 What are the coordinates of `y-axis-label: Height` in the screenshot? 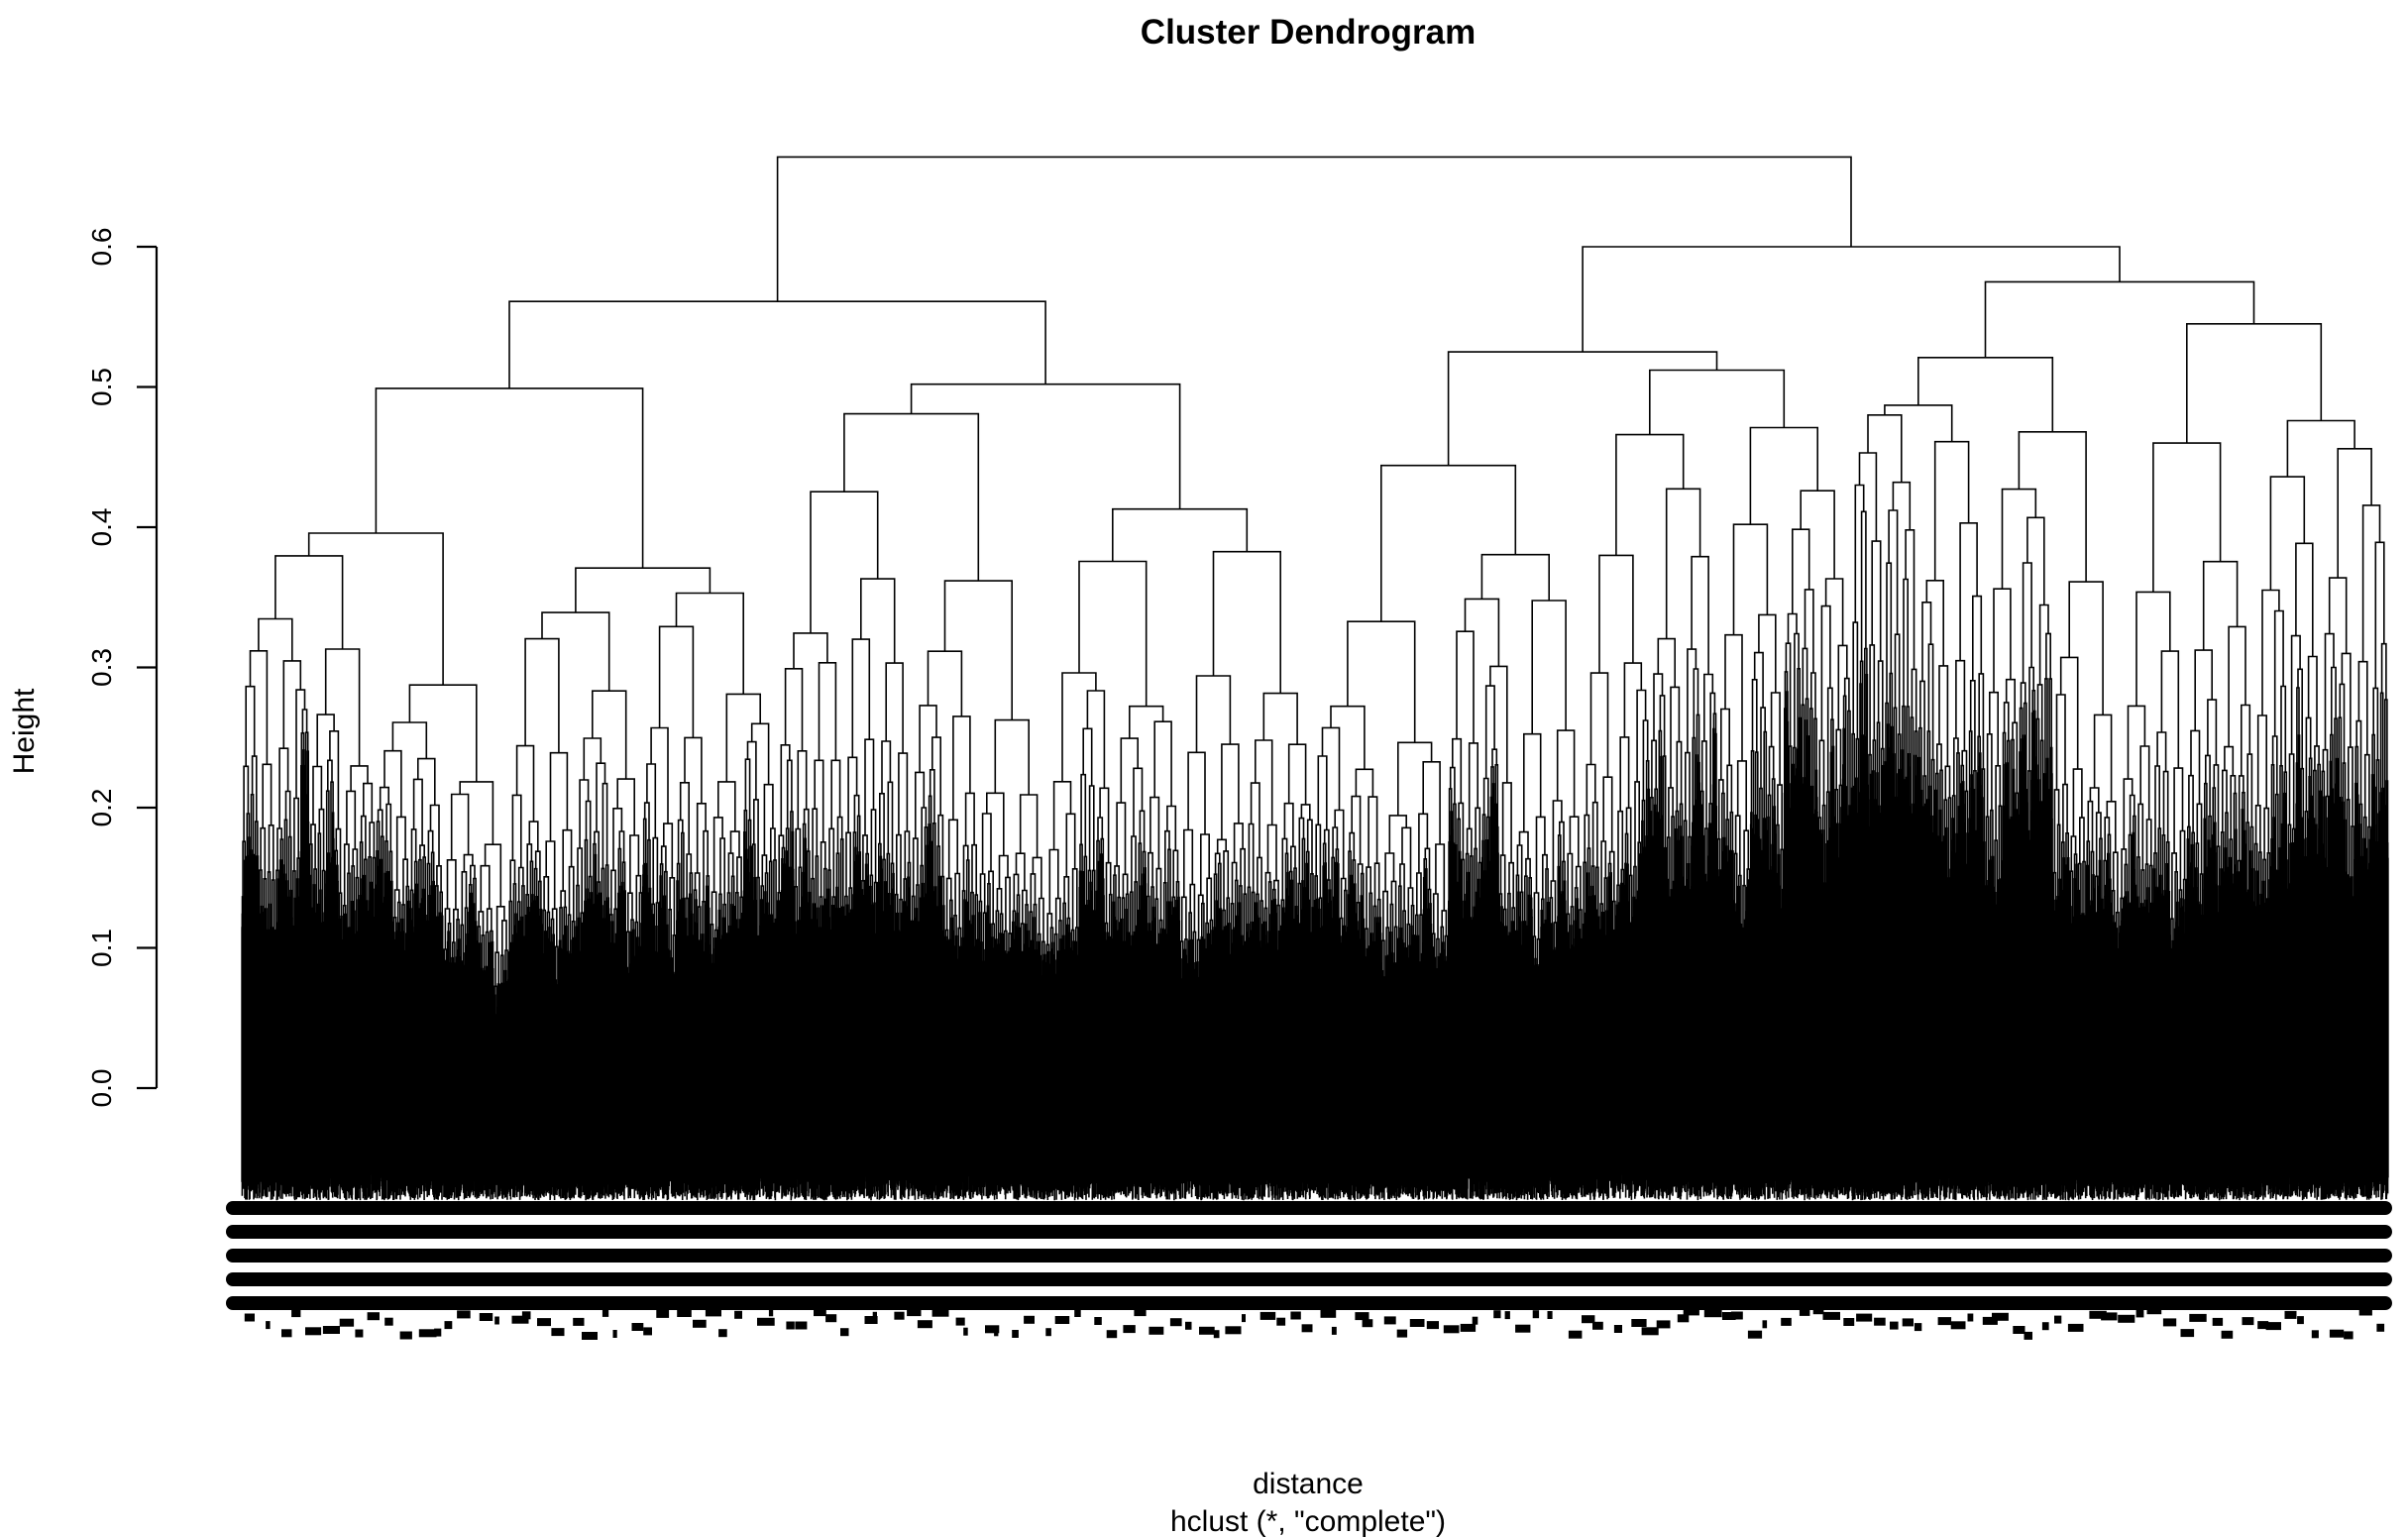 It's located at (24, 731).